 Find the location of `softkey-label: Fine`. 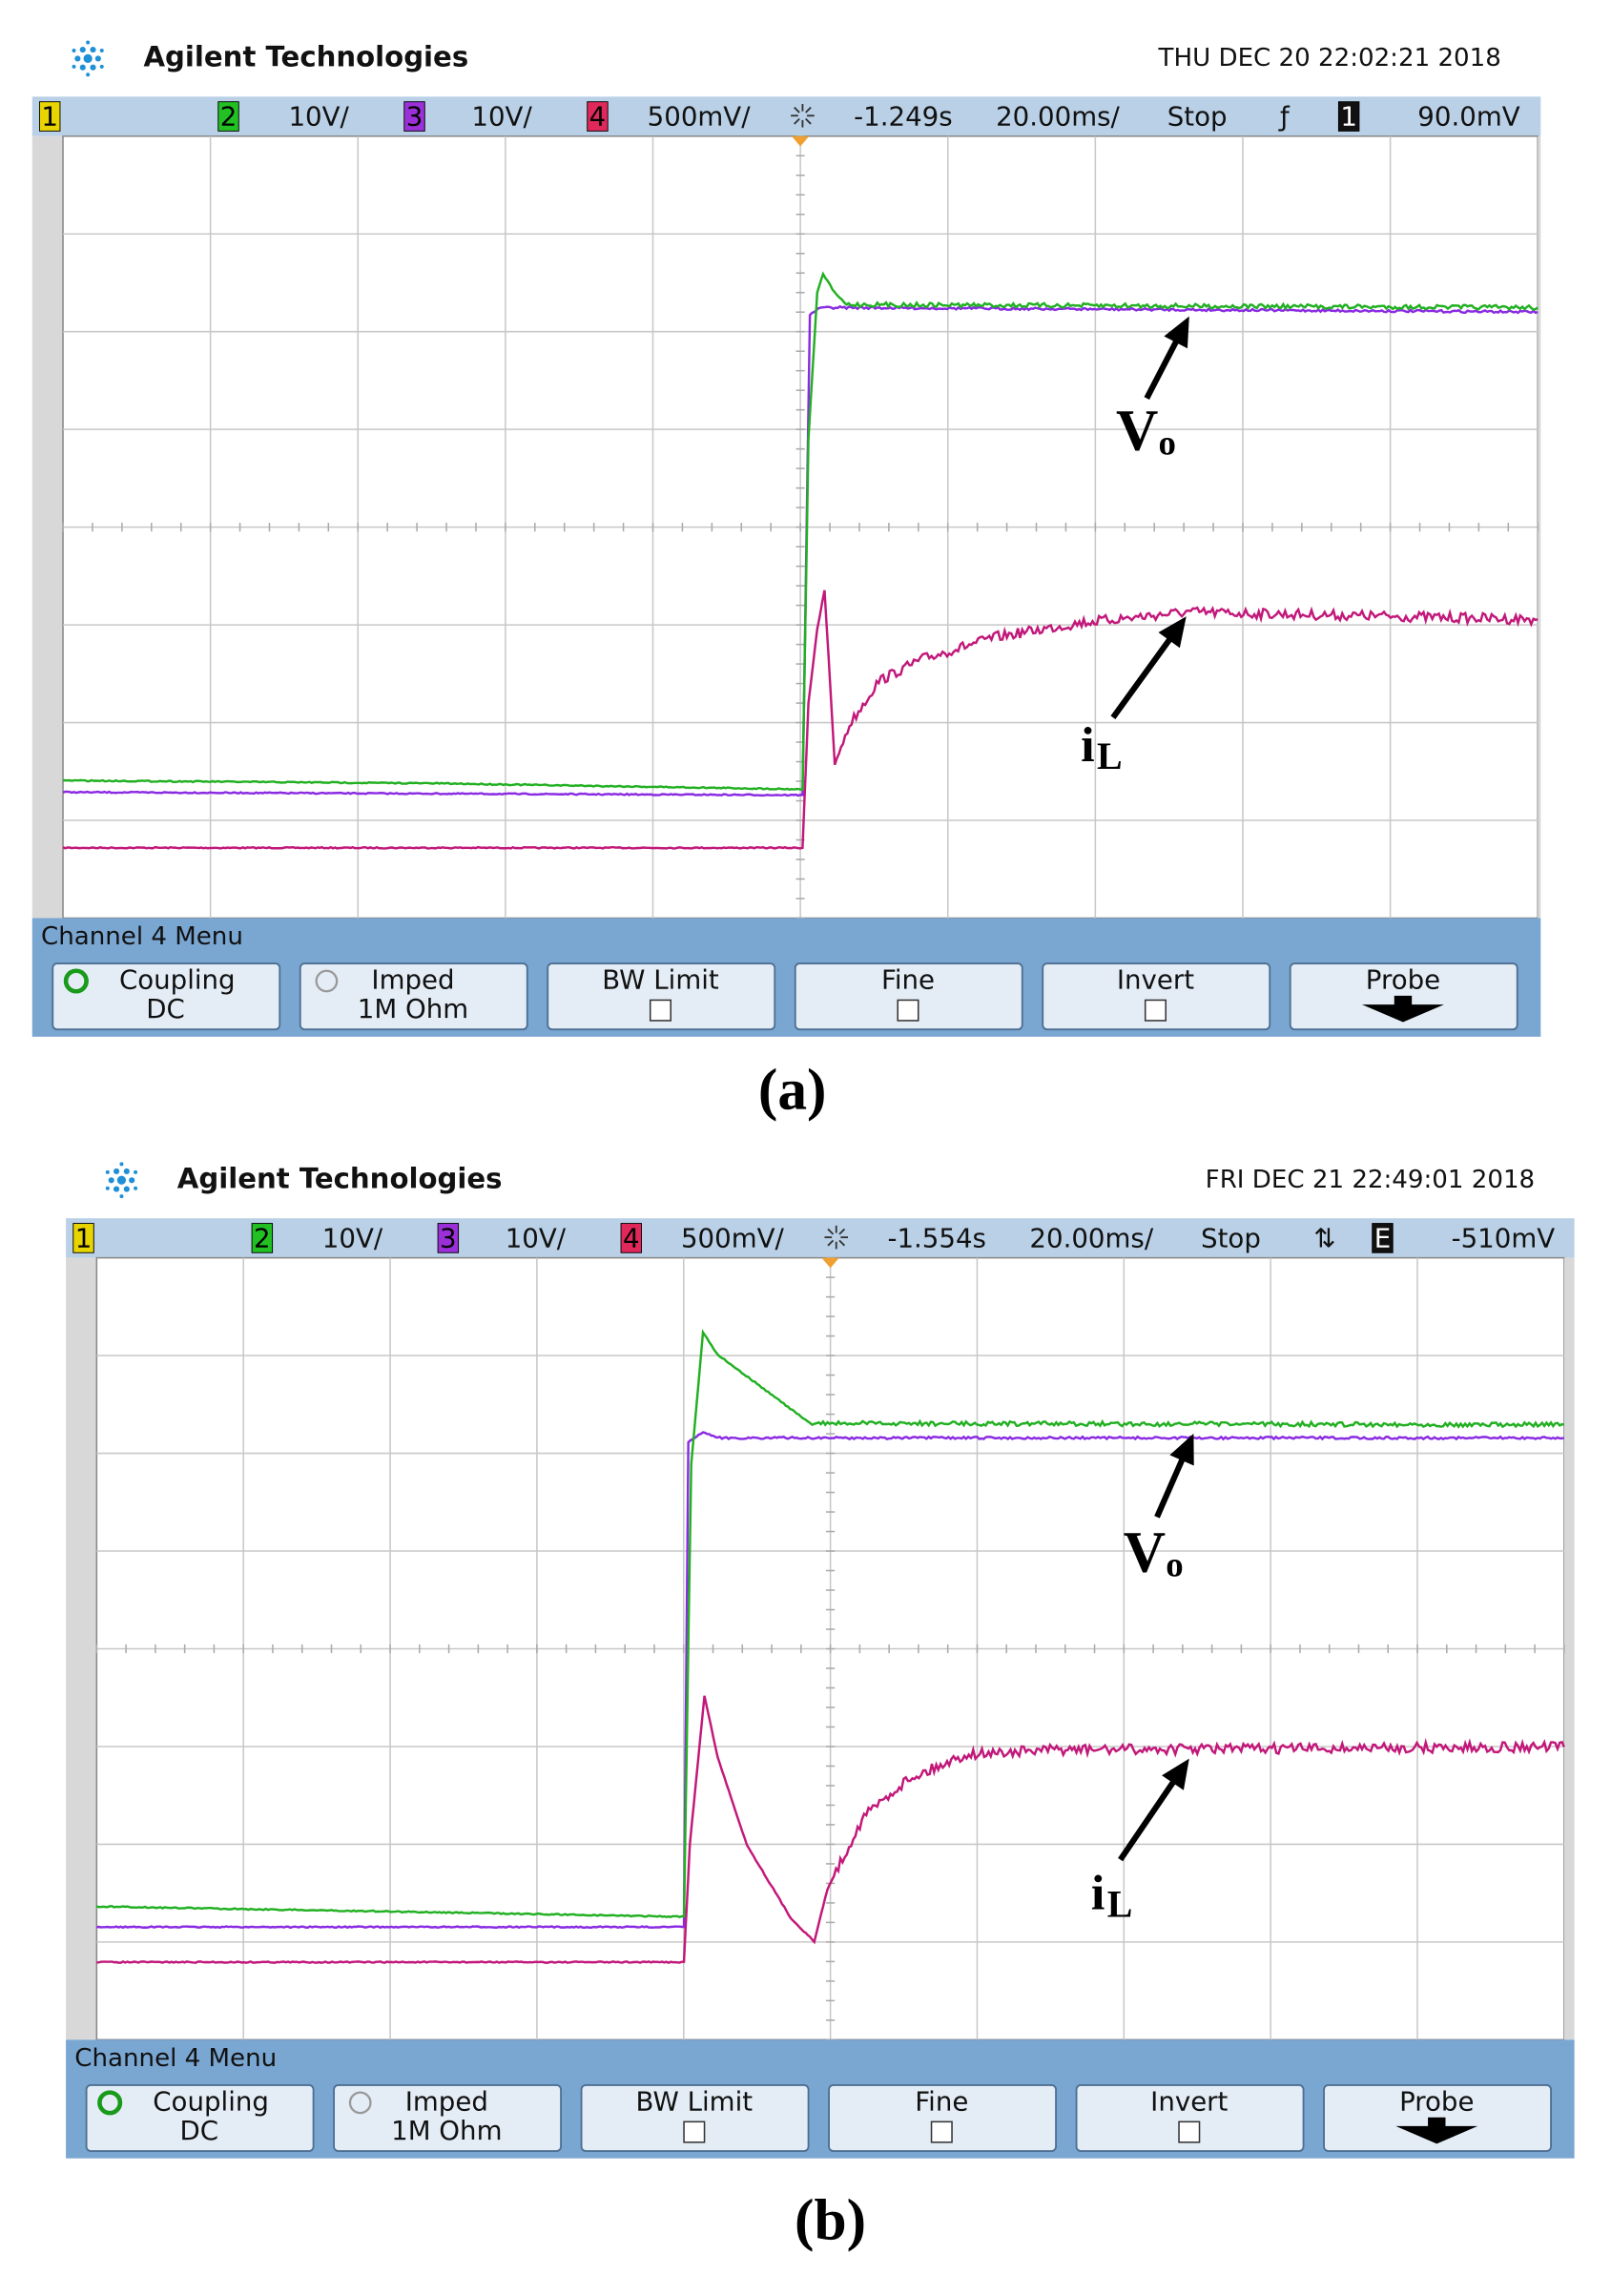

softkey-label: Fine is located at coordinates (908, 980).